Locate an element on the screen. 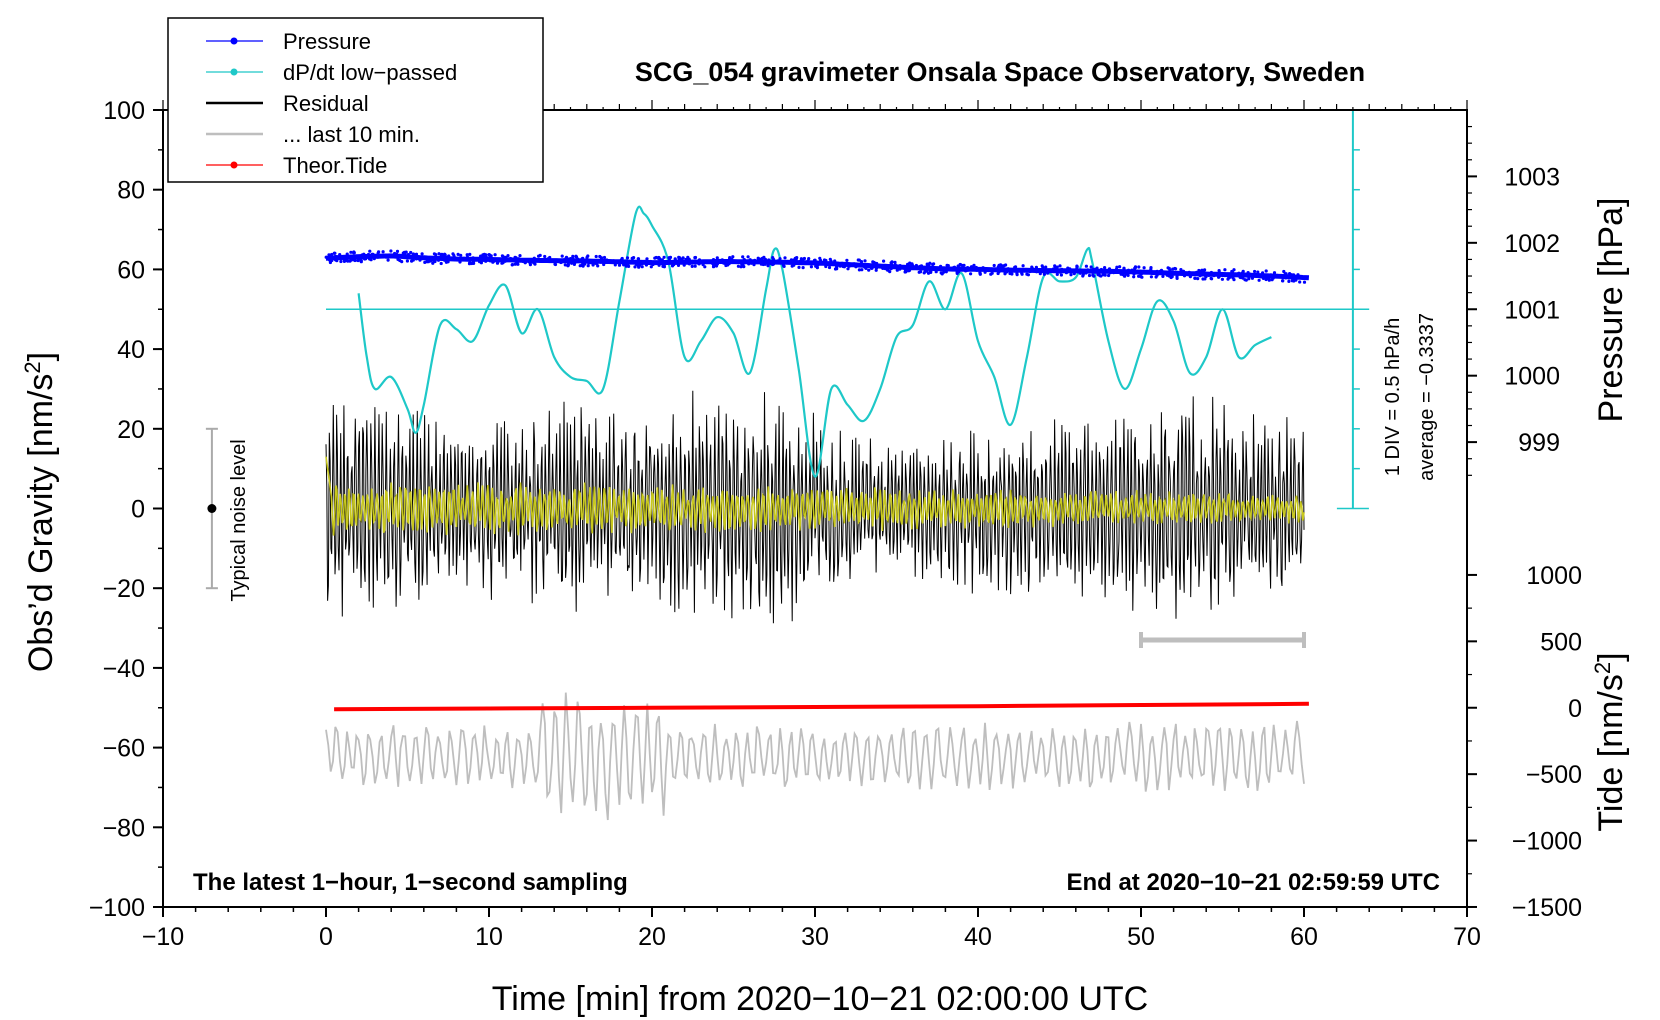  legend-label: dP/dt low−passed is located at coordinates (370, 72).